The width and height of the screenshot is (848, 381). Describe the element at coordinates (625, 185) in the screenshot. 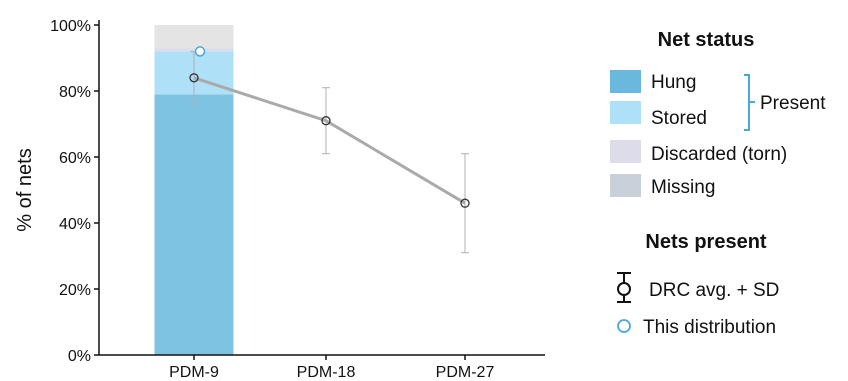

I see `legend-swatch-missing` at that location.